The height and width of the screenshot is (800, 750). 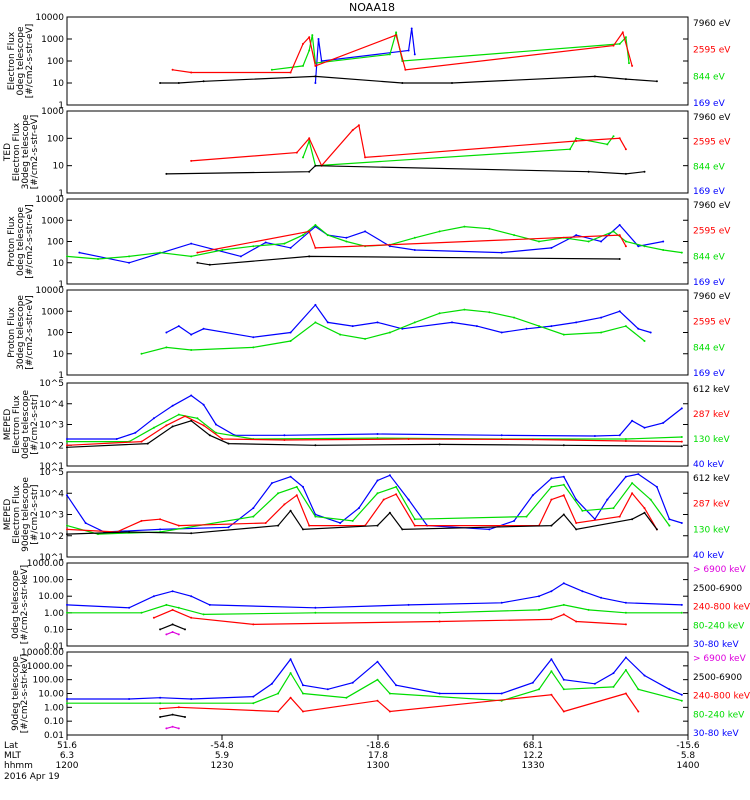 What do you see at coordinates (716, 645) in the screenshot?
I see `legend-entry: 30-80 keV` at bounding box center [716, 645].